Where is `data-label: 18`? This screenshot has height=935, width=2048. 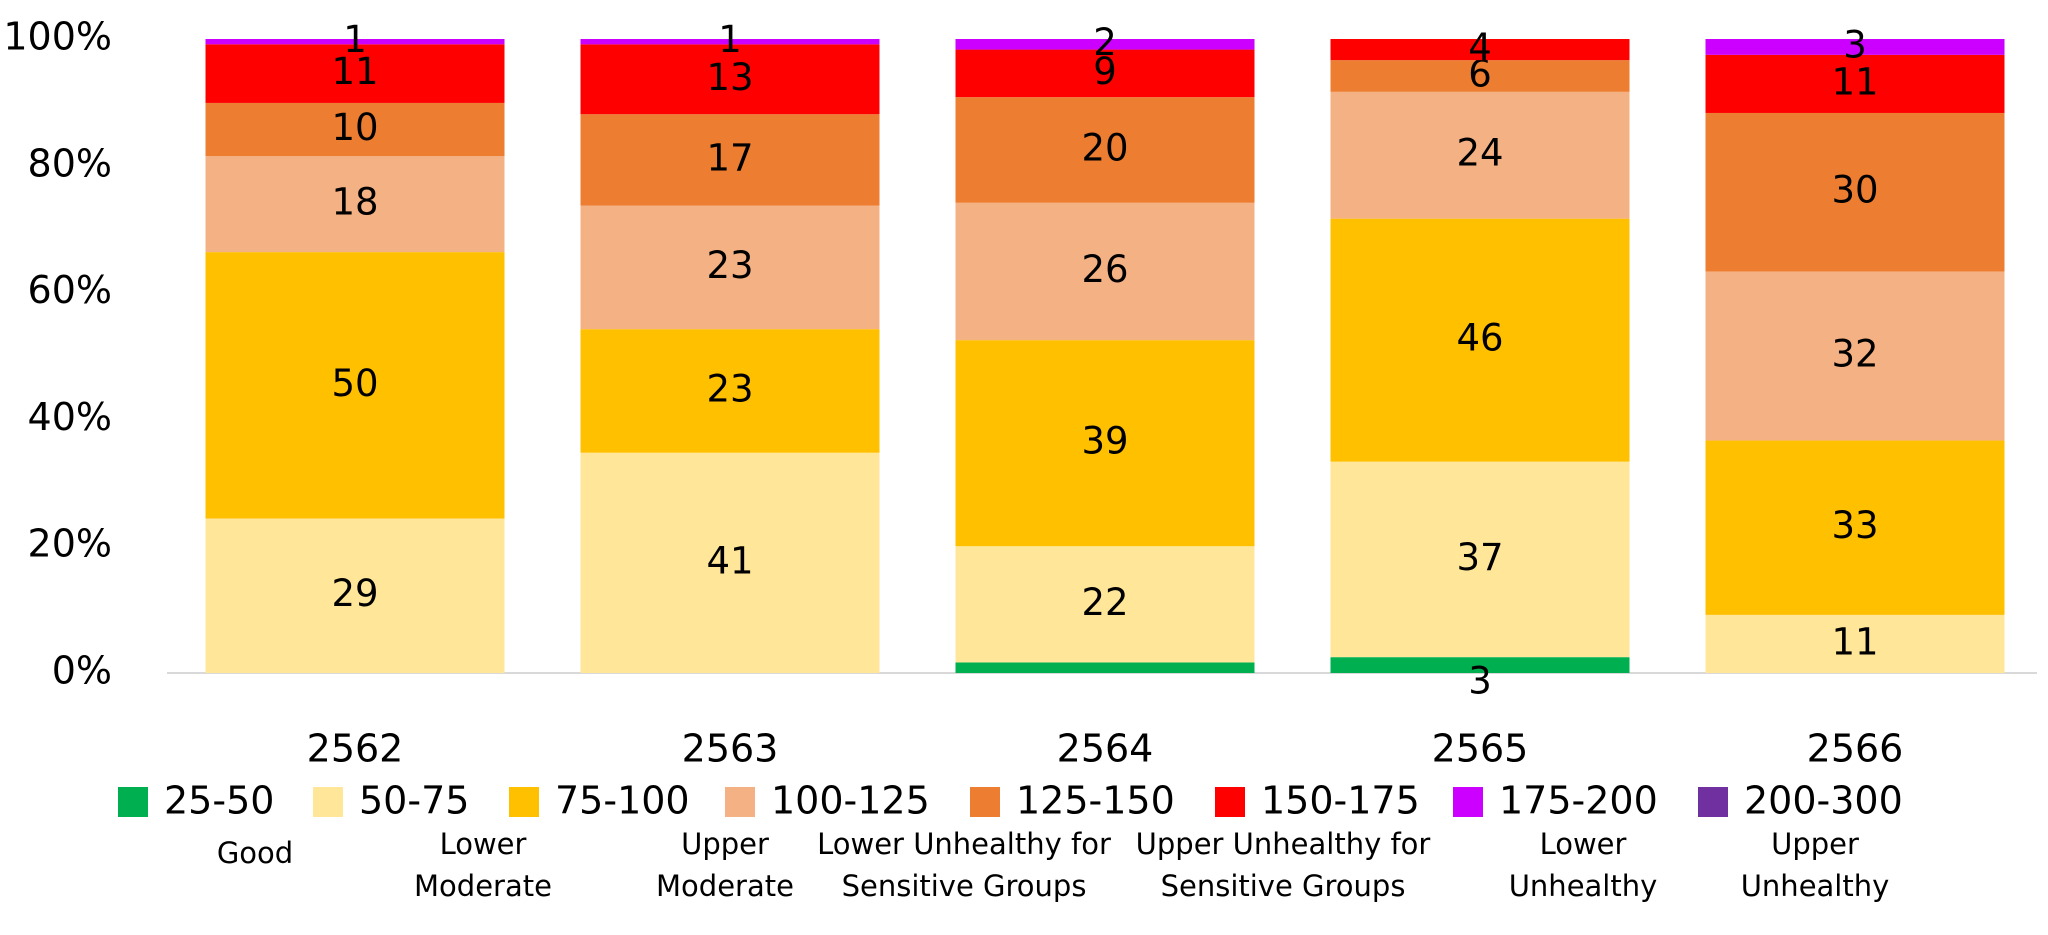 data-label: 18 is located at coordinates (354, 202).